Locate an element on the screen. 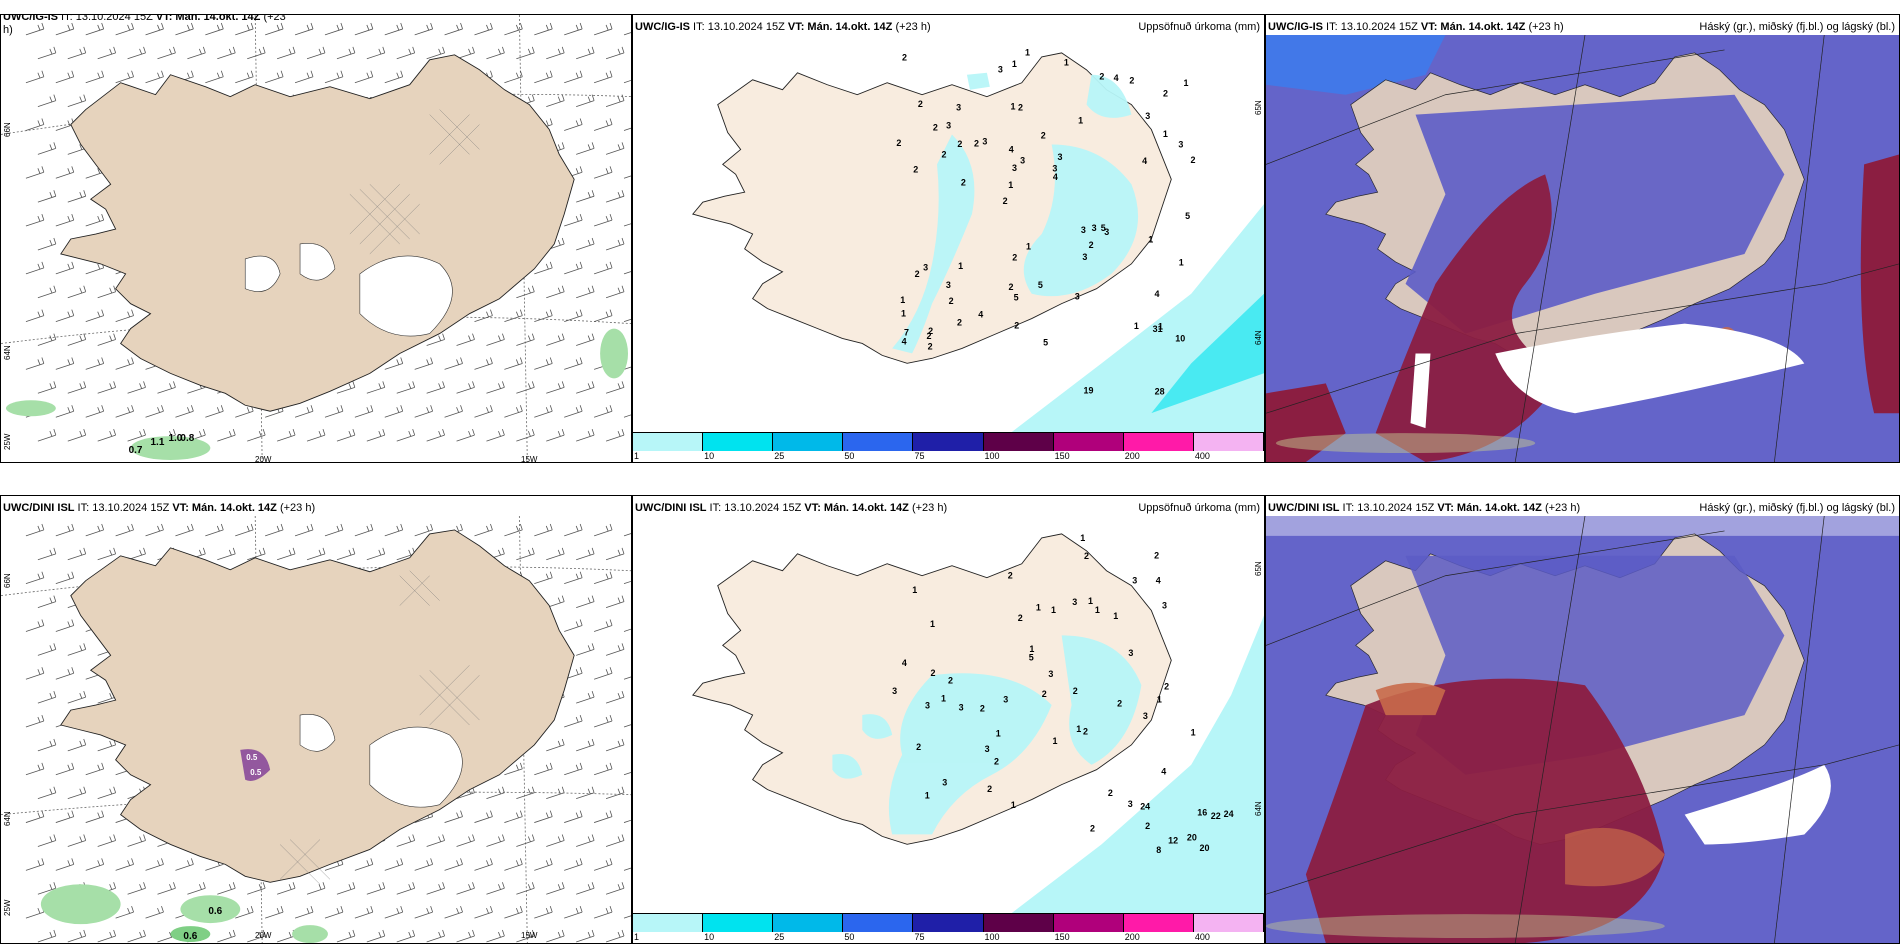  precip-value-label: 7 is located at coordinates (906, 333).